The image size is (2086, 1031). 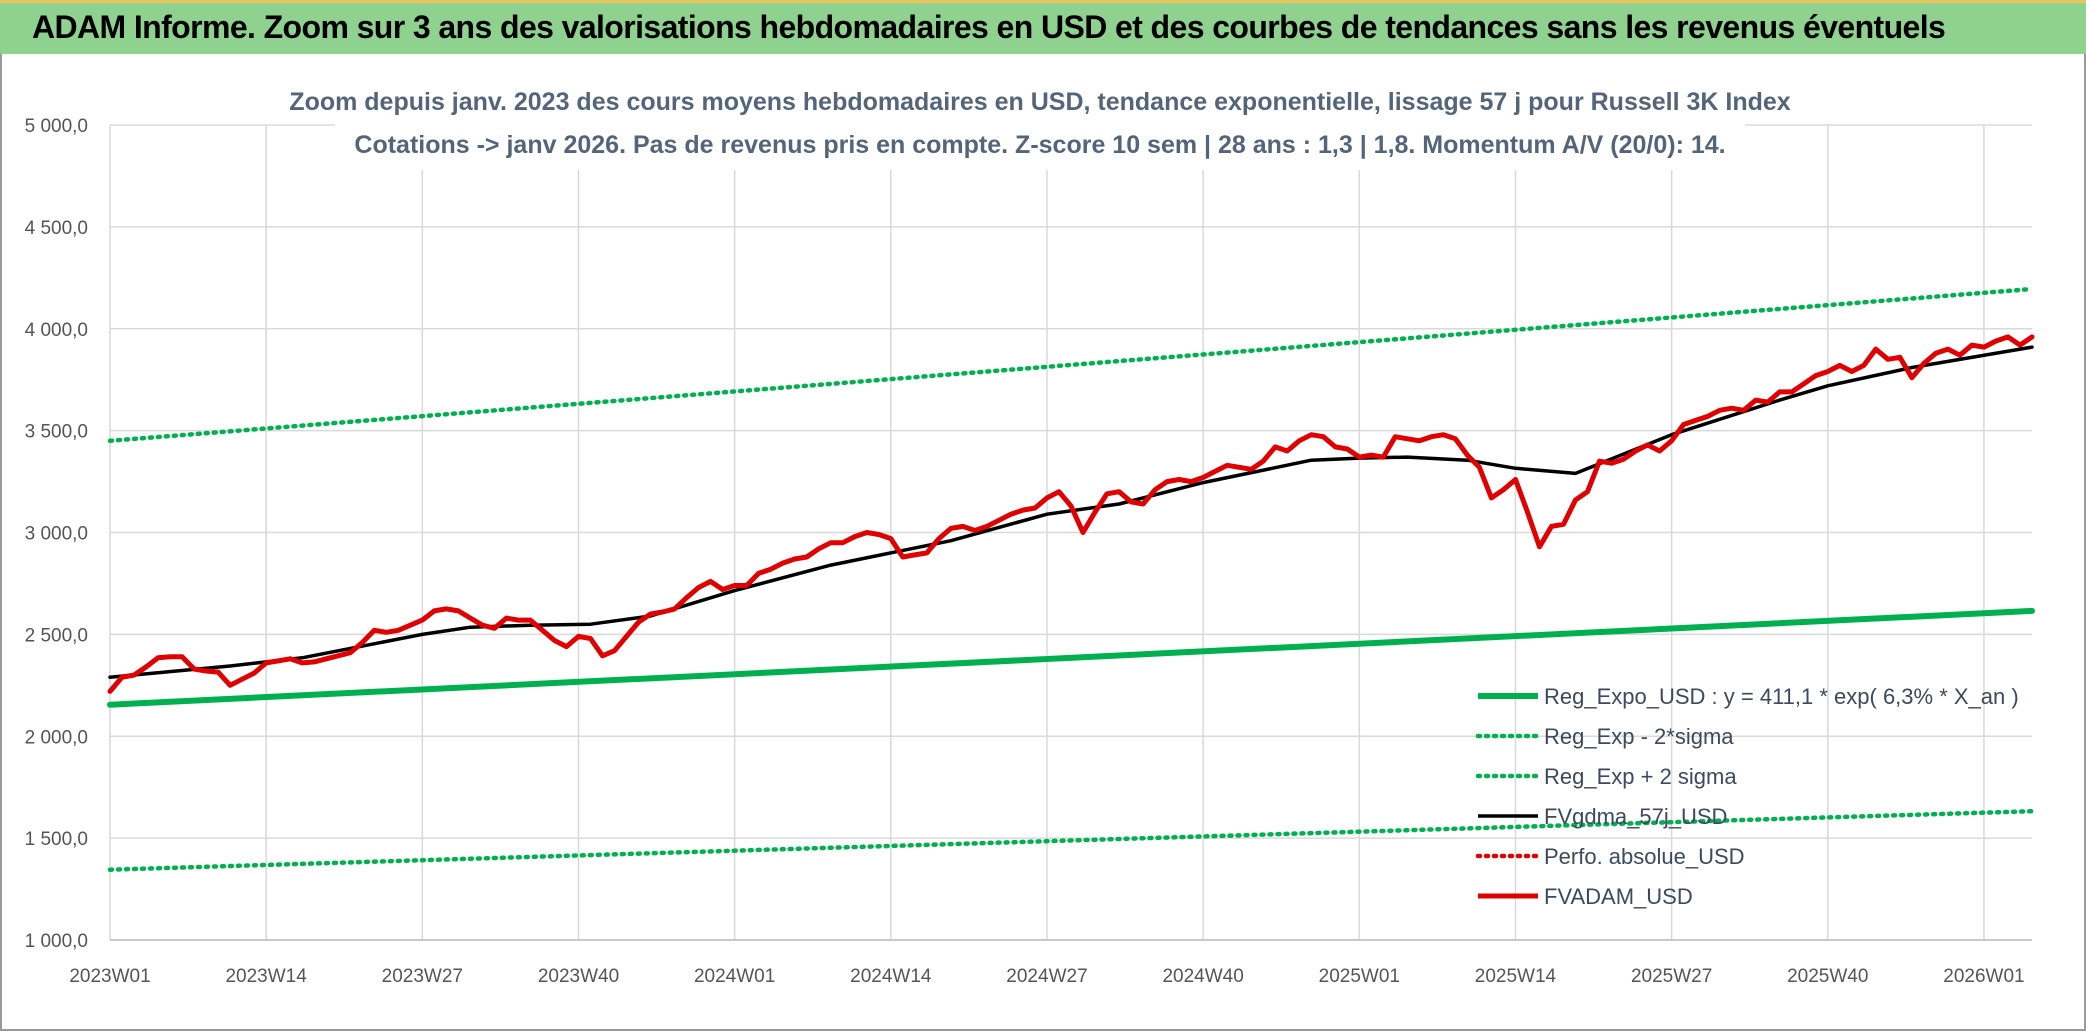 I want to click on x-tick-label: 2025W01, so click(x=1359, y=976).